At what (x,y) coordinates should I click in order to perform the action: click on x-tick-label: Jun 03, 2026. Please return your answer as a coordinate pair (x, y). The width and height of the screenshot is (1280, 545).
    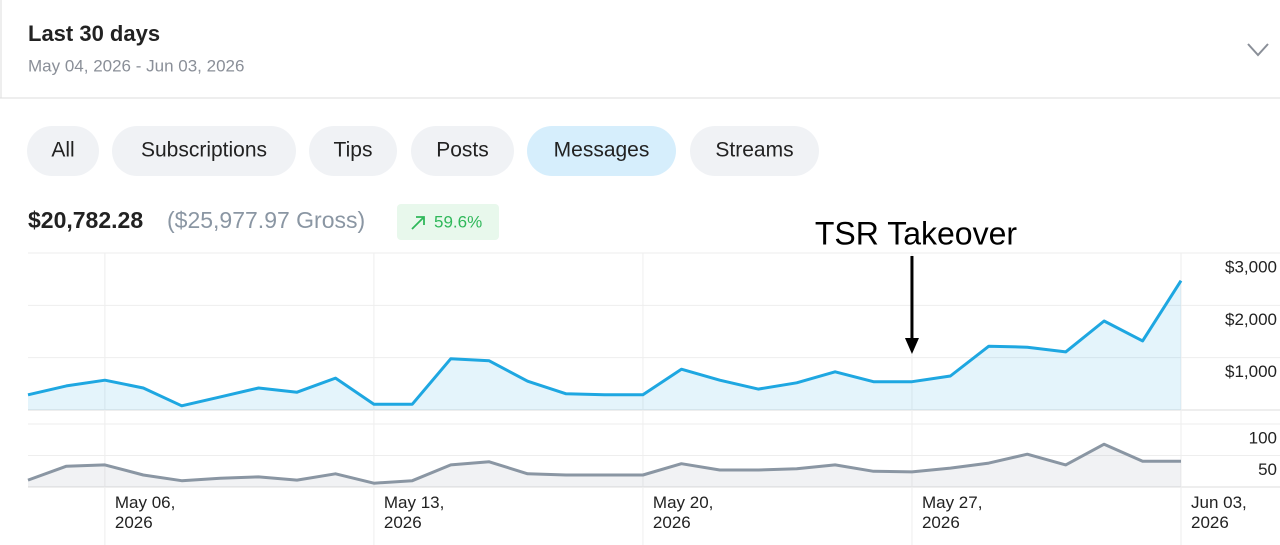
    Looking at the image, I should click on (1221, 512).